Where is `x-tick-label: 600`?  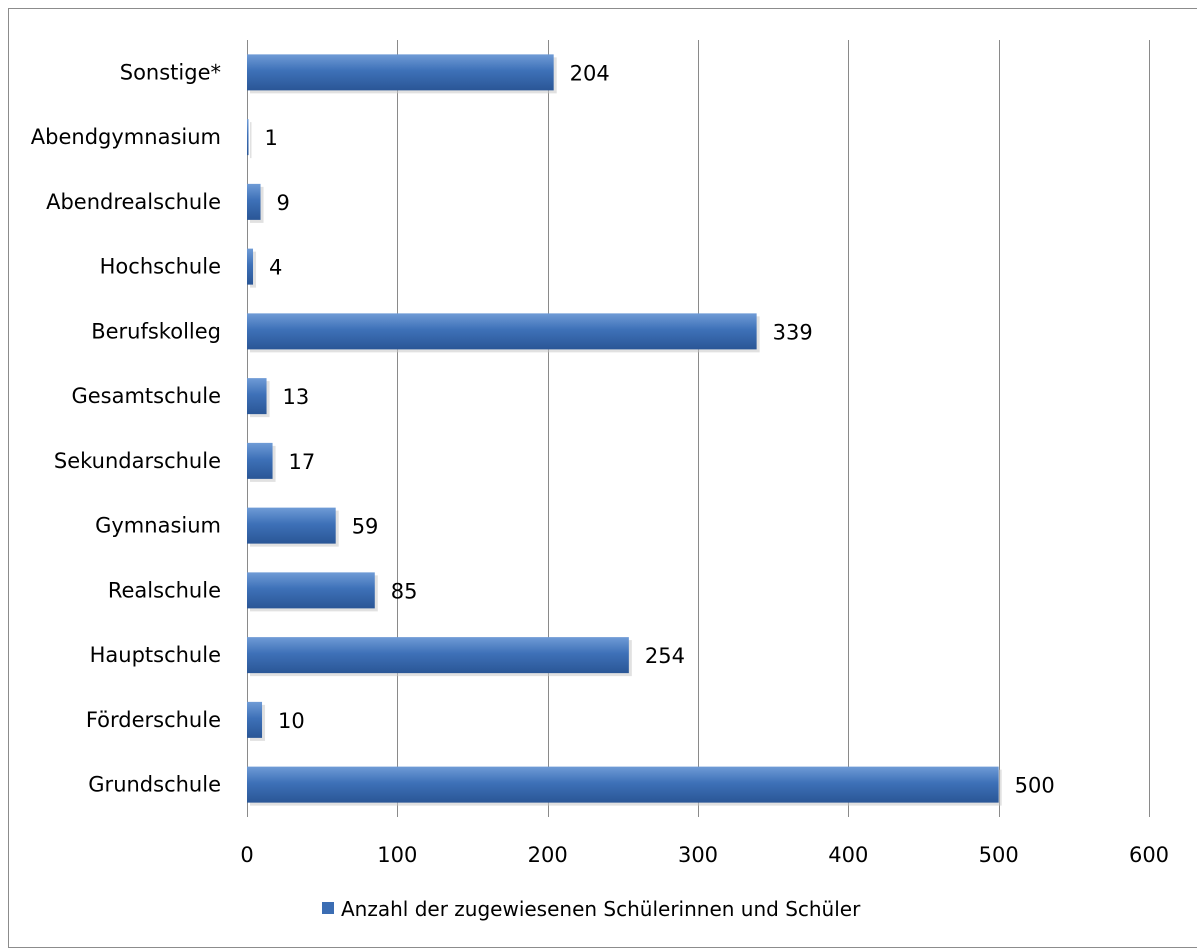
x-tick-label: 600 is located at coordinates (1149, 855).